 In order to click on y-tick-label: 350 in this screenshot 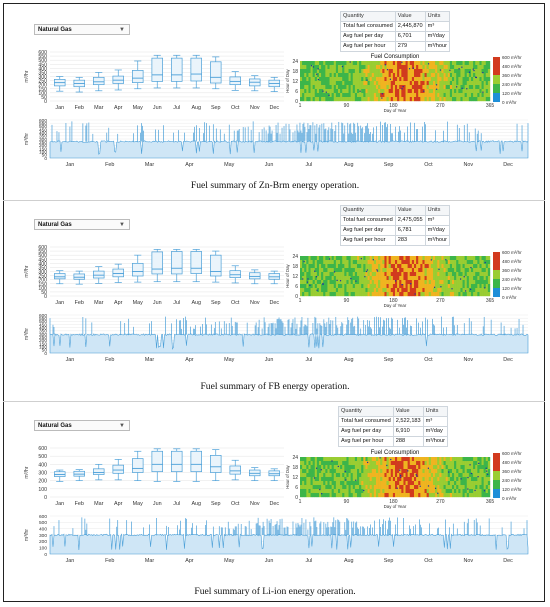, I will do `click(42, 268)`.